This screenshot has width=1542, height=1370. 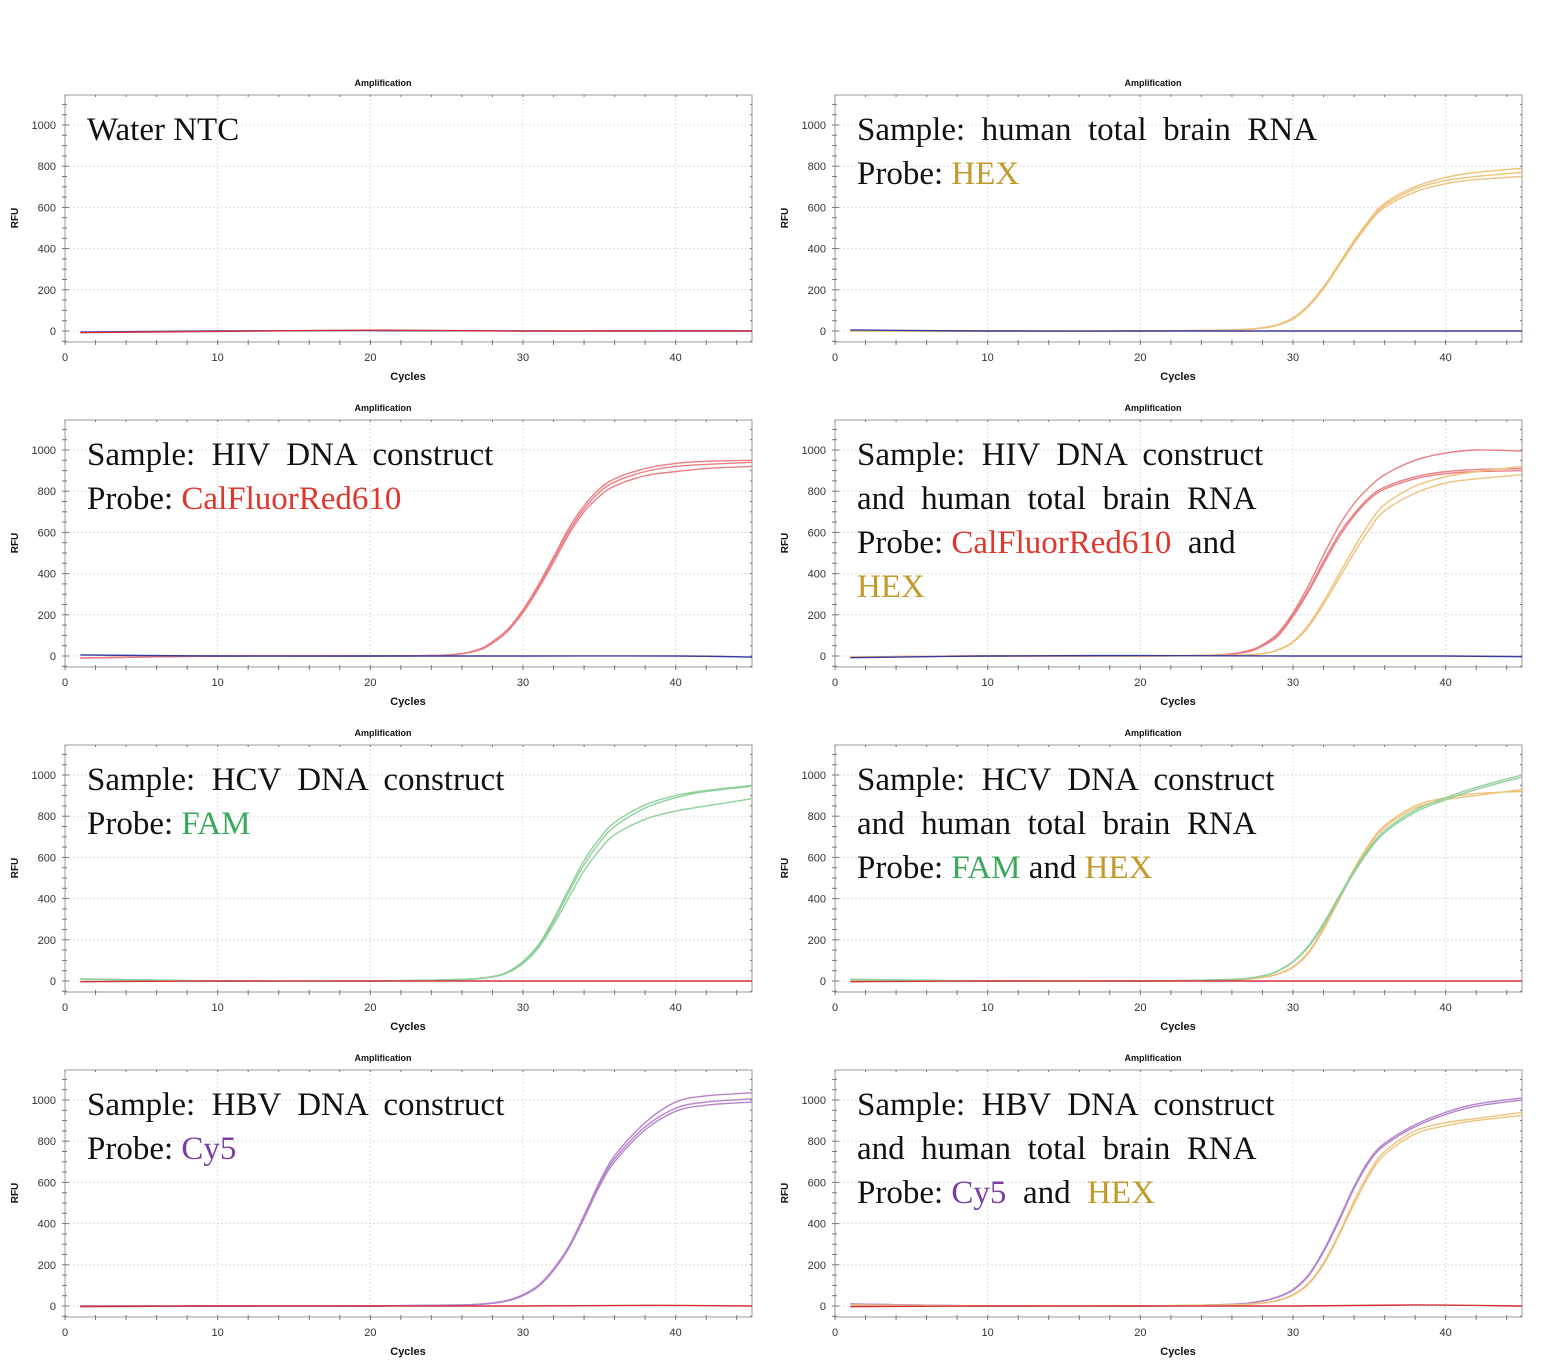 I want to click on annotation-text: Sample: HBV DNA construct, so click(x=296, y=1105).